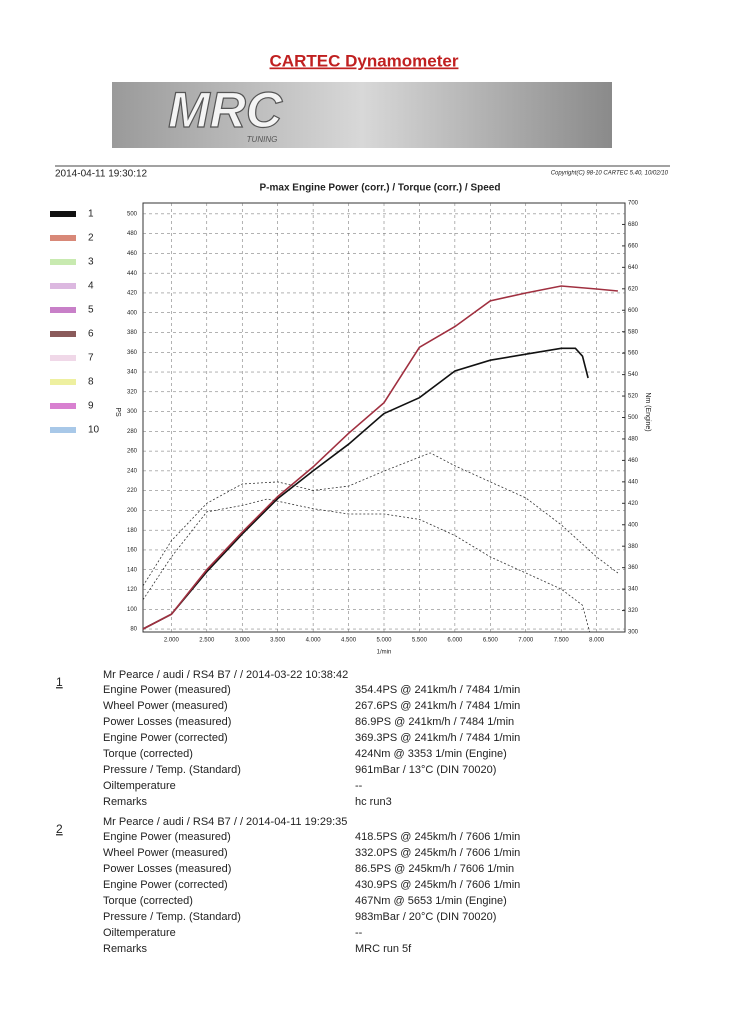  Describe the element at coordinates (431, 901) in the screenshot. I see `run-value: 467Nm @ 5653 1/min (Engine)` at that location.